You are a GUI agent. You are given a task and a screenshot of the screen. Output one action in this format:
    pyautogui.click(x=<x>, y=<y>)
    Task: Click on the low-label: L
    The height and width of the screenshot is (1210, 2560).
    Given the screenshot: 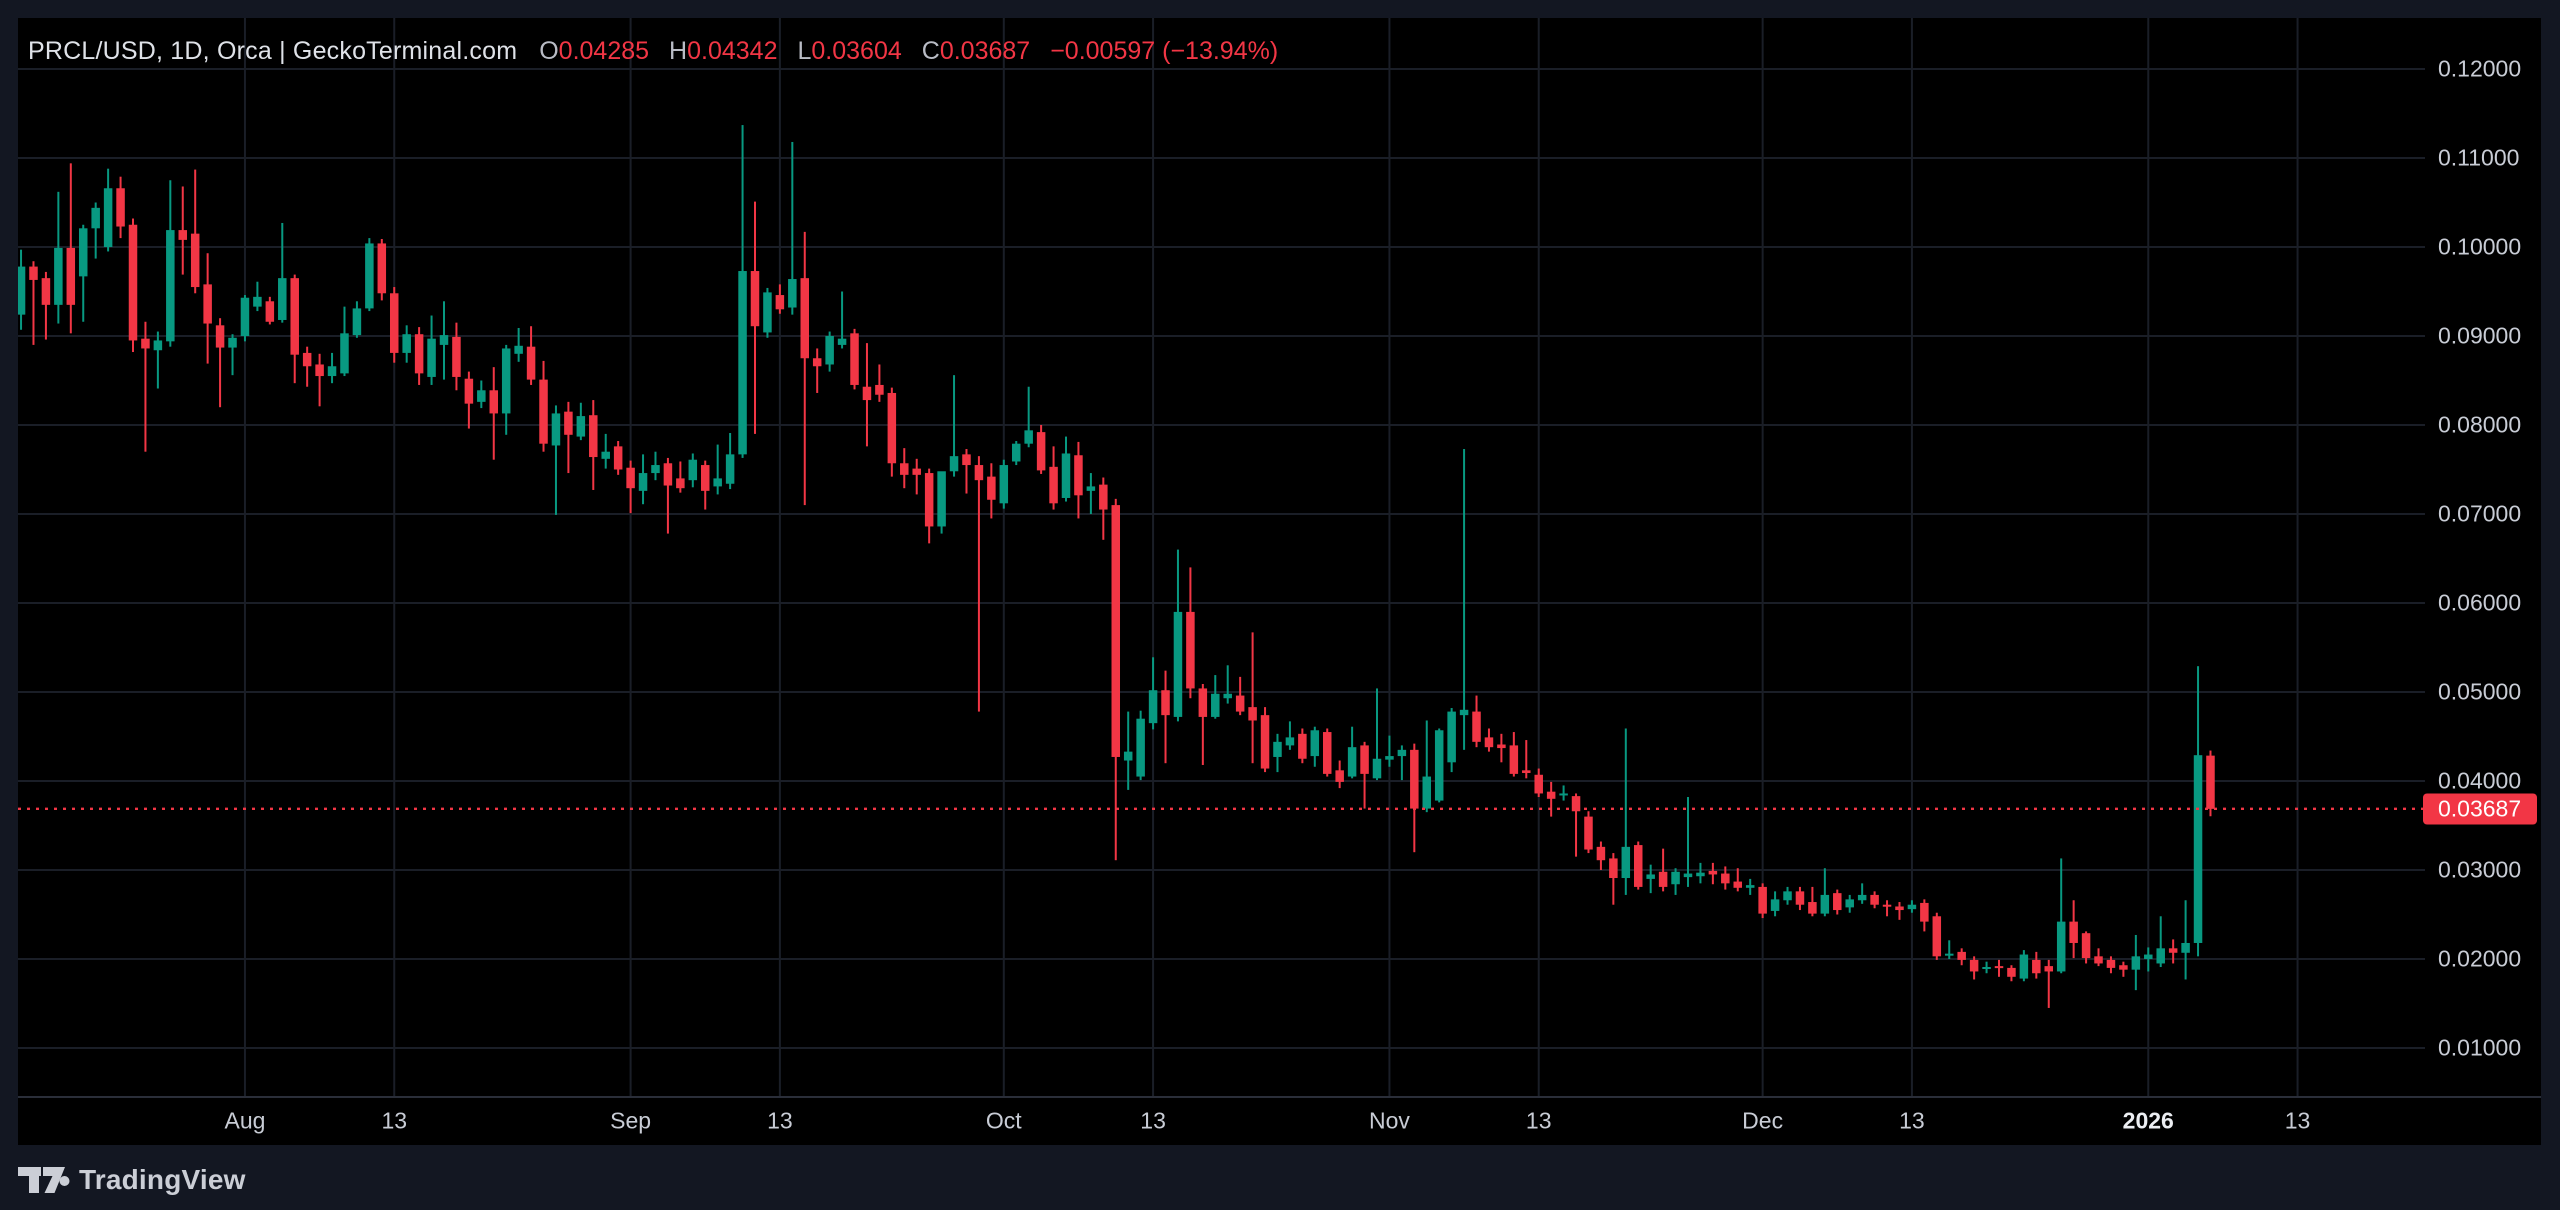 What is the action you would take?
    pyautogui.click(x=804, y=51)
    